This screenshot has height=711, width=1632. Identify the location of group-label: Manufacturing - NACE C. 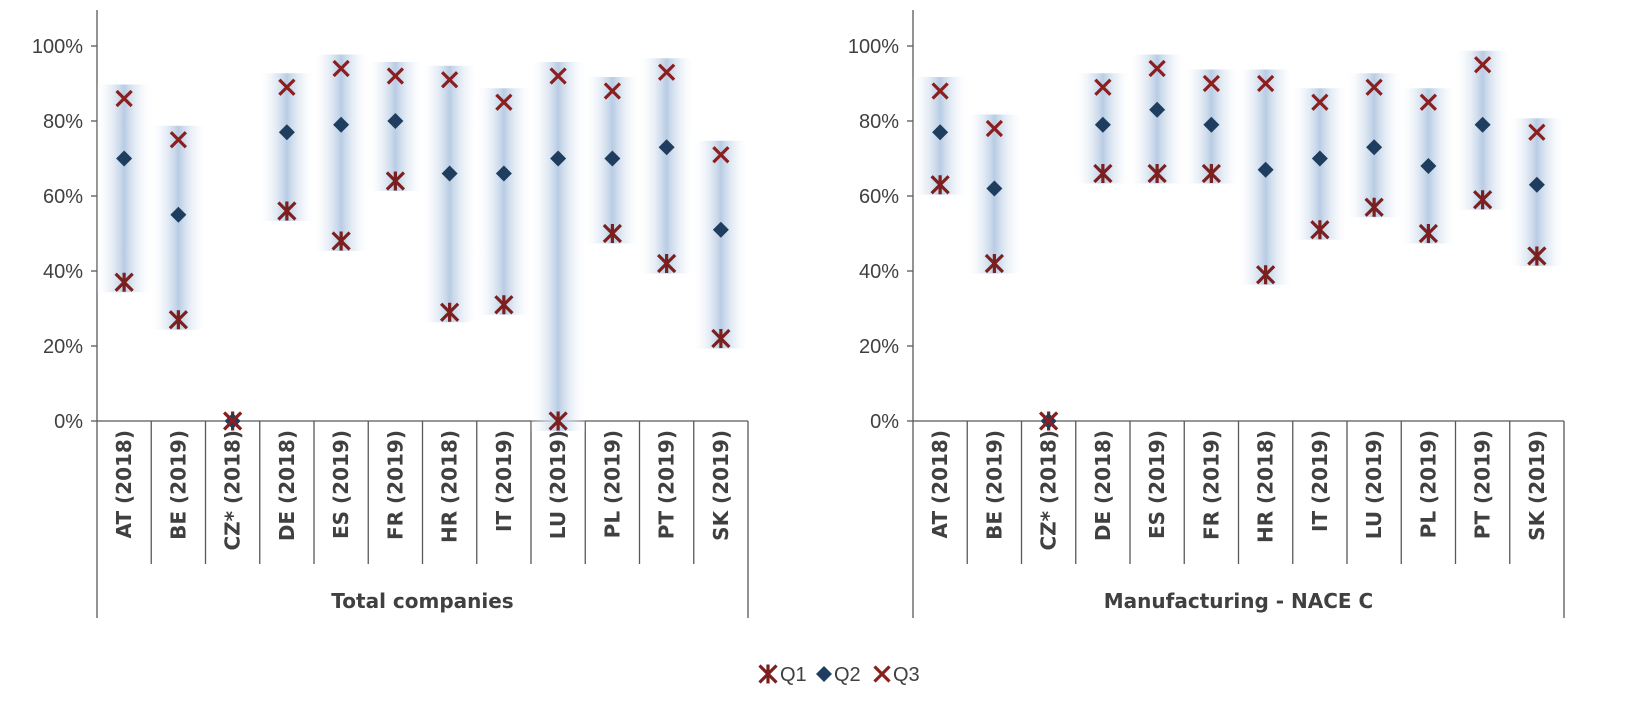
(1238, 601).